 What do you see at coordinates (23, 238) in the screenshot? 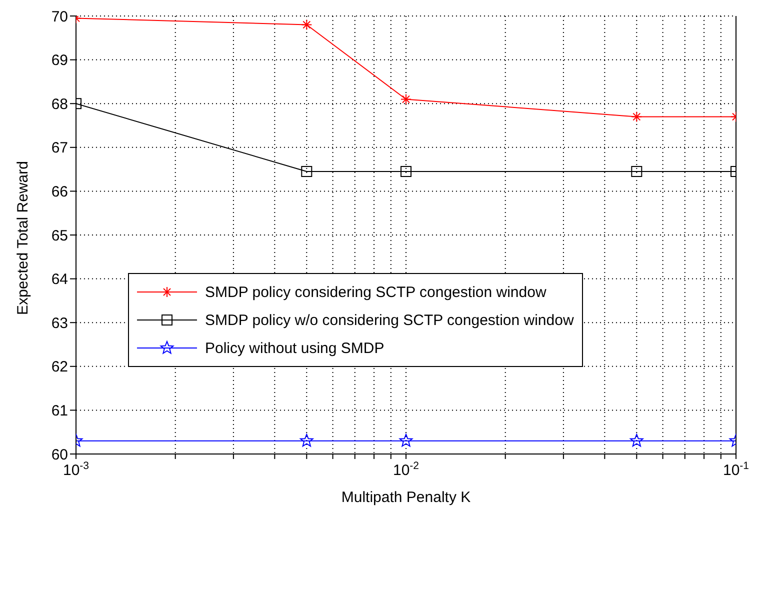
I see `y-axis-title: Expected Total Reward` at bounding box center [23, 238].